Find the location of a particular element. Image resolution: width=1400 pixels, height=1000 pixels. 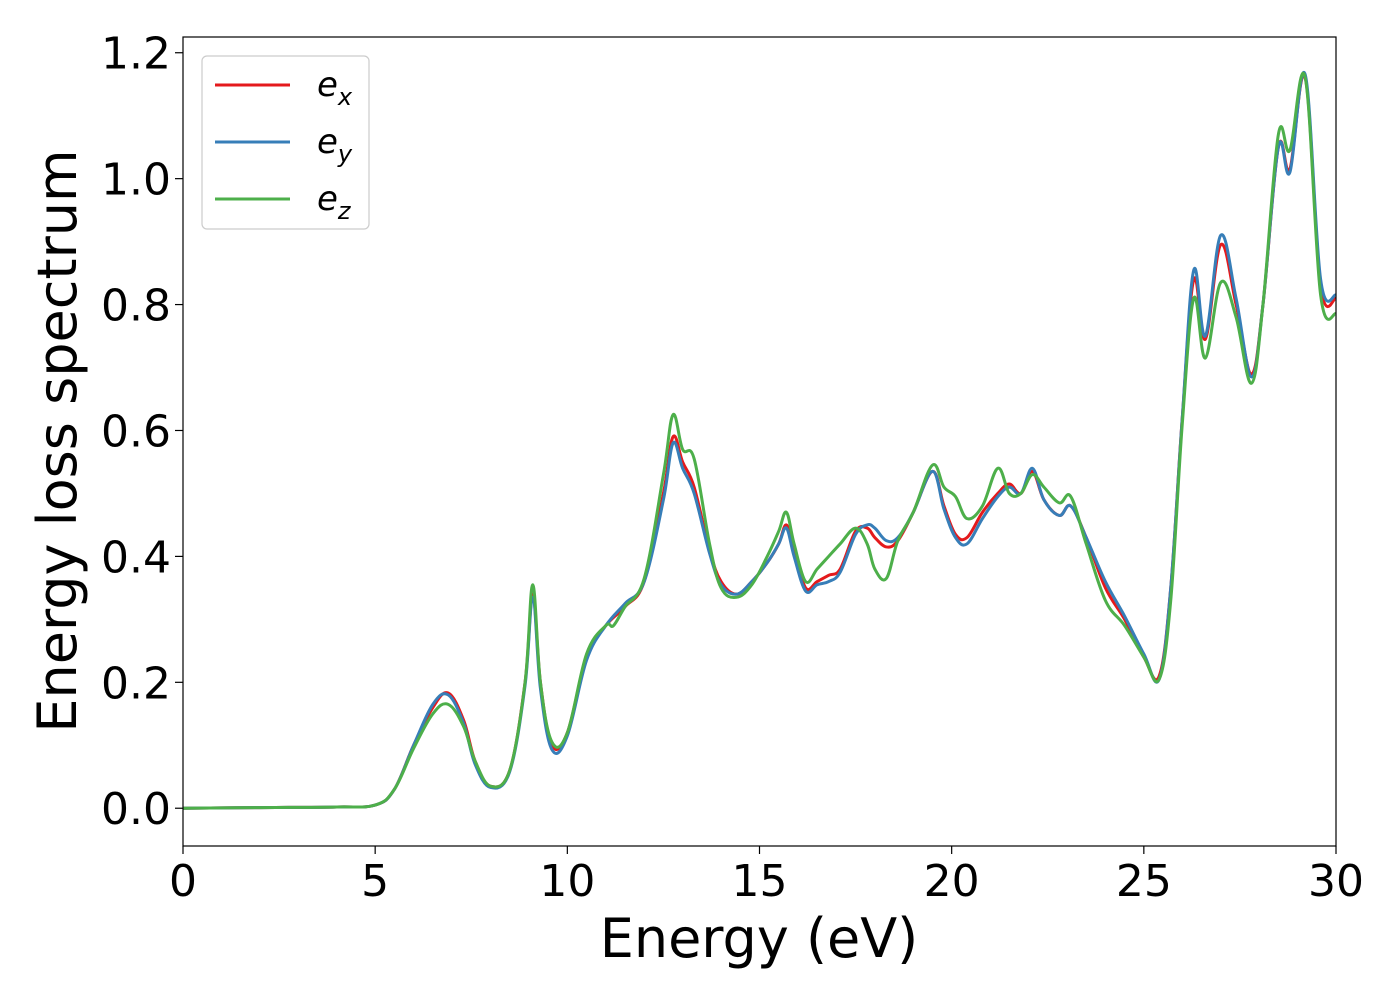

y-tick-label: 0.0 is located at coordinates (136, 809).